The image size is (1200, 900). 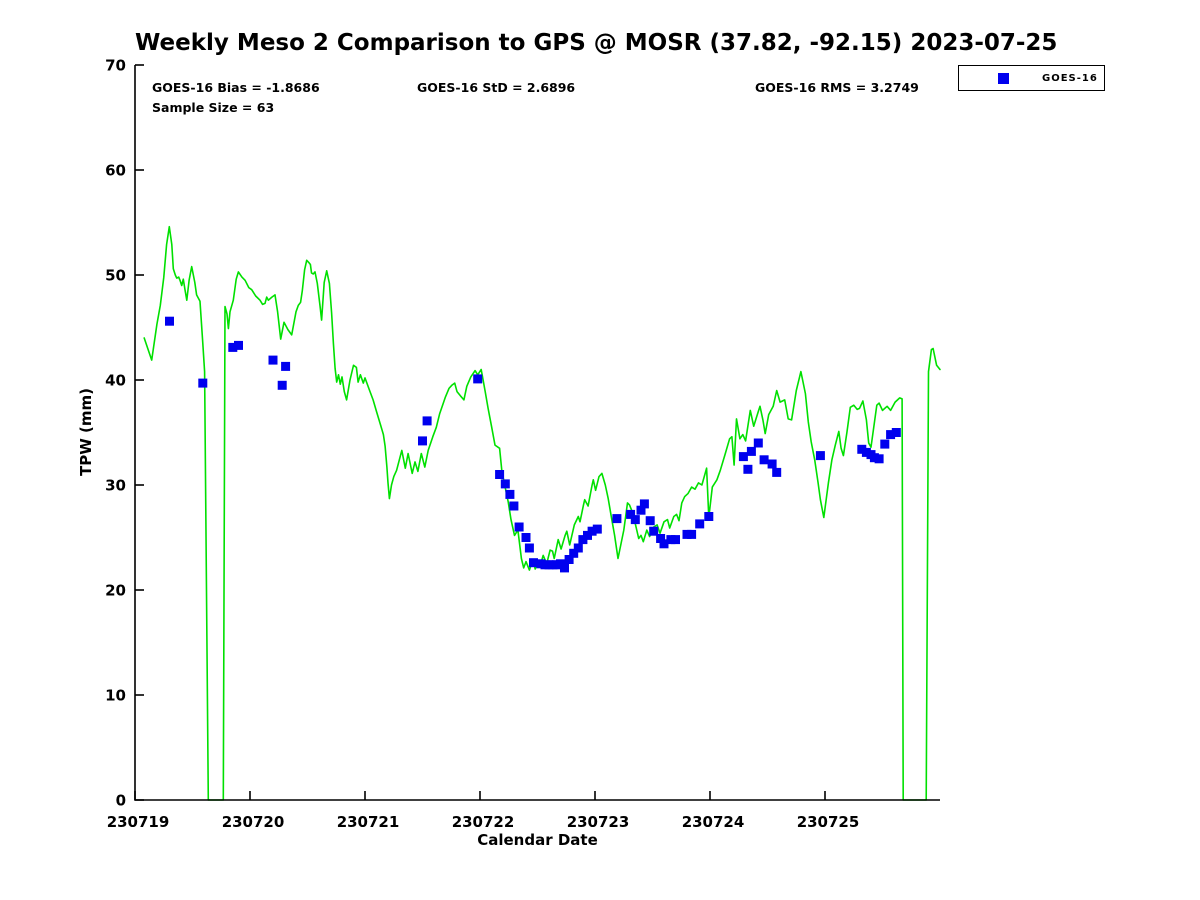 What do you see at coordinates (236, 87) in the screenshot?
I see `stat-bias: GOES-16 Bias = -1.8686` at bounding box center [236, 87].